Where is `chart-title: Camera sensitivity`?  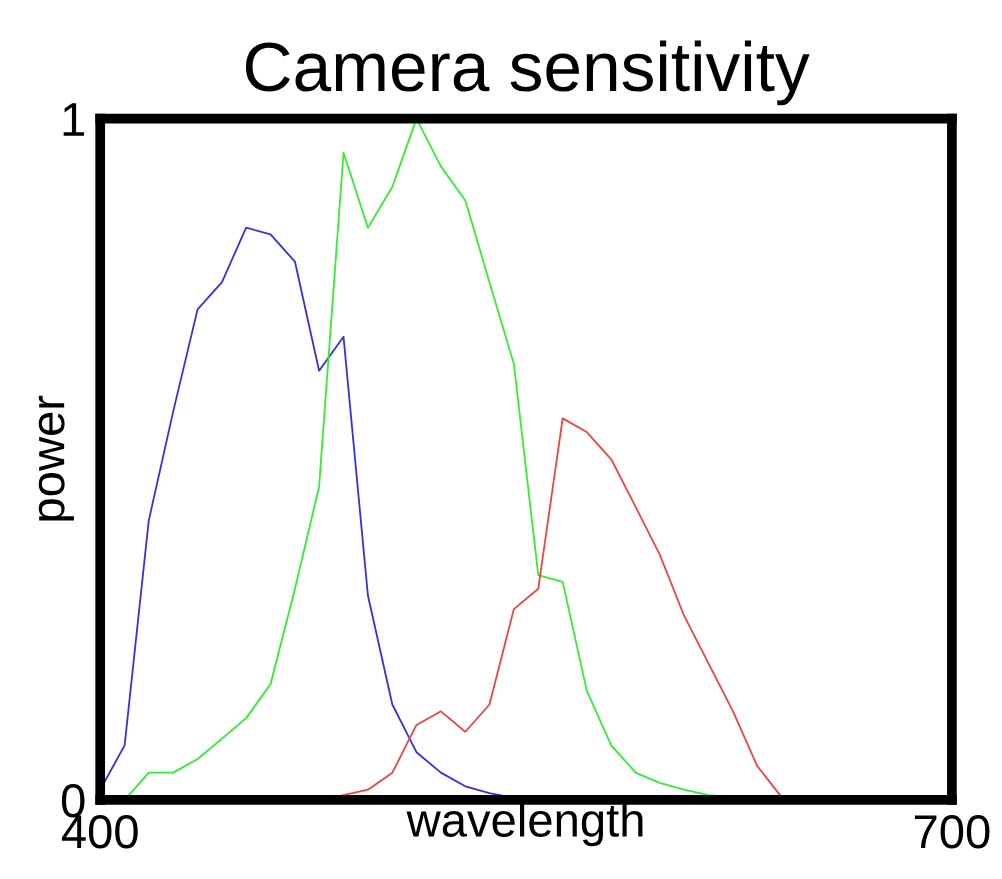
chart-title: Camera sensitivity is located at coordinates (527, 73).